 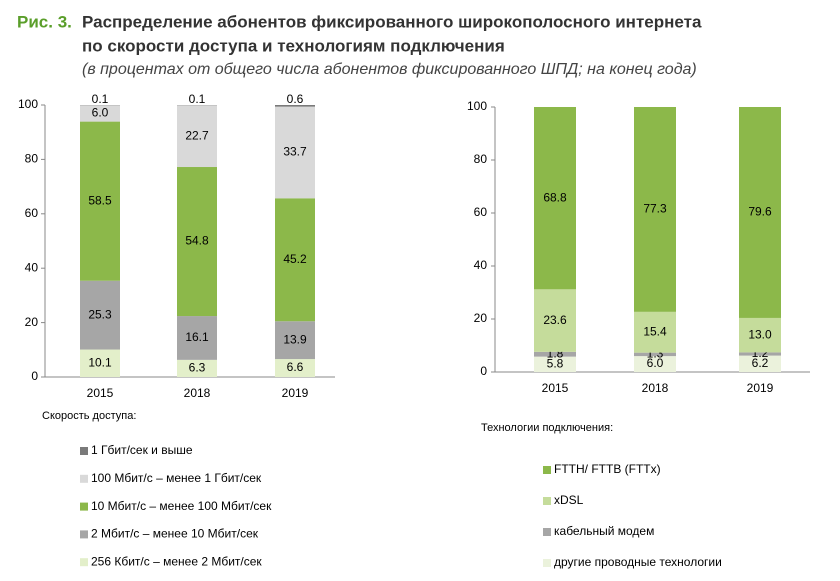 I want to click on legend-label: 2 Мбит/с – менее 10 Мбит/сек, so click(x=175, y=534).